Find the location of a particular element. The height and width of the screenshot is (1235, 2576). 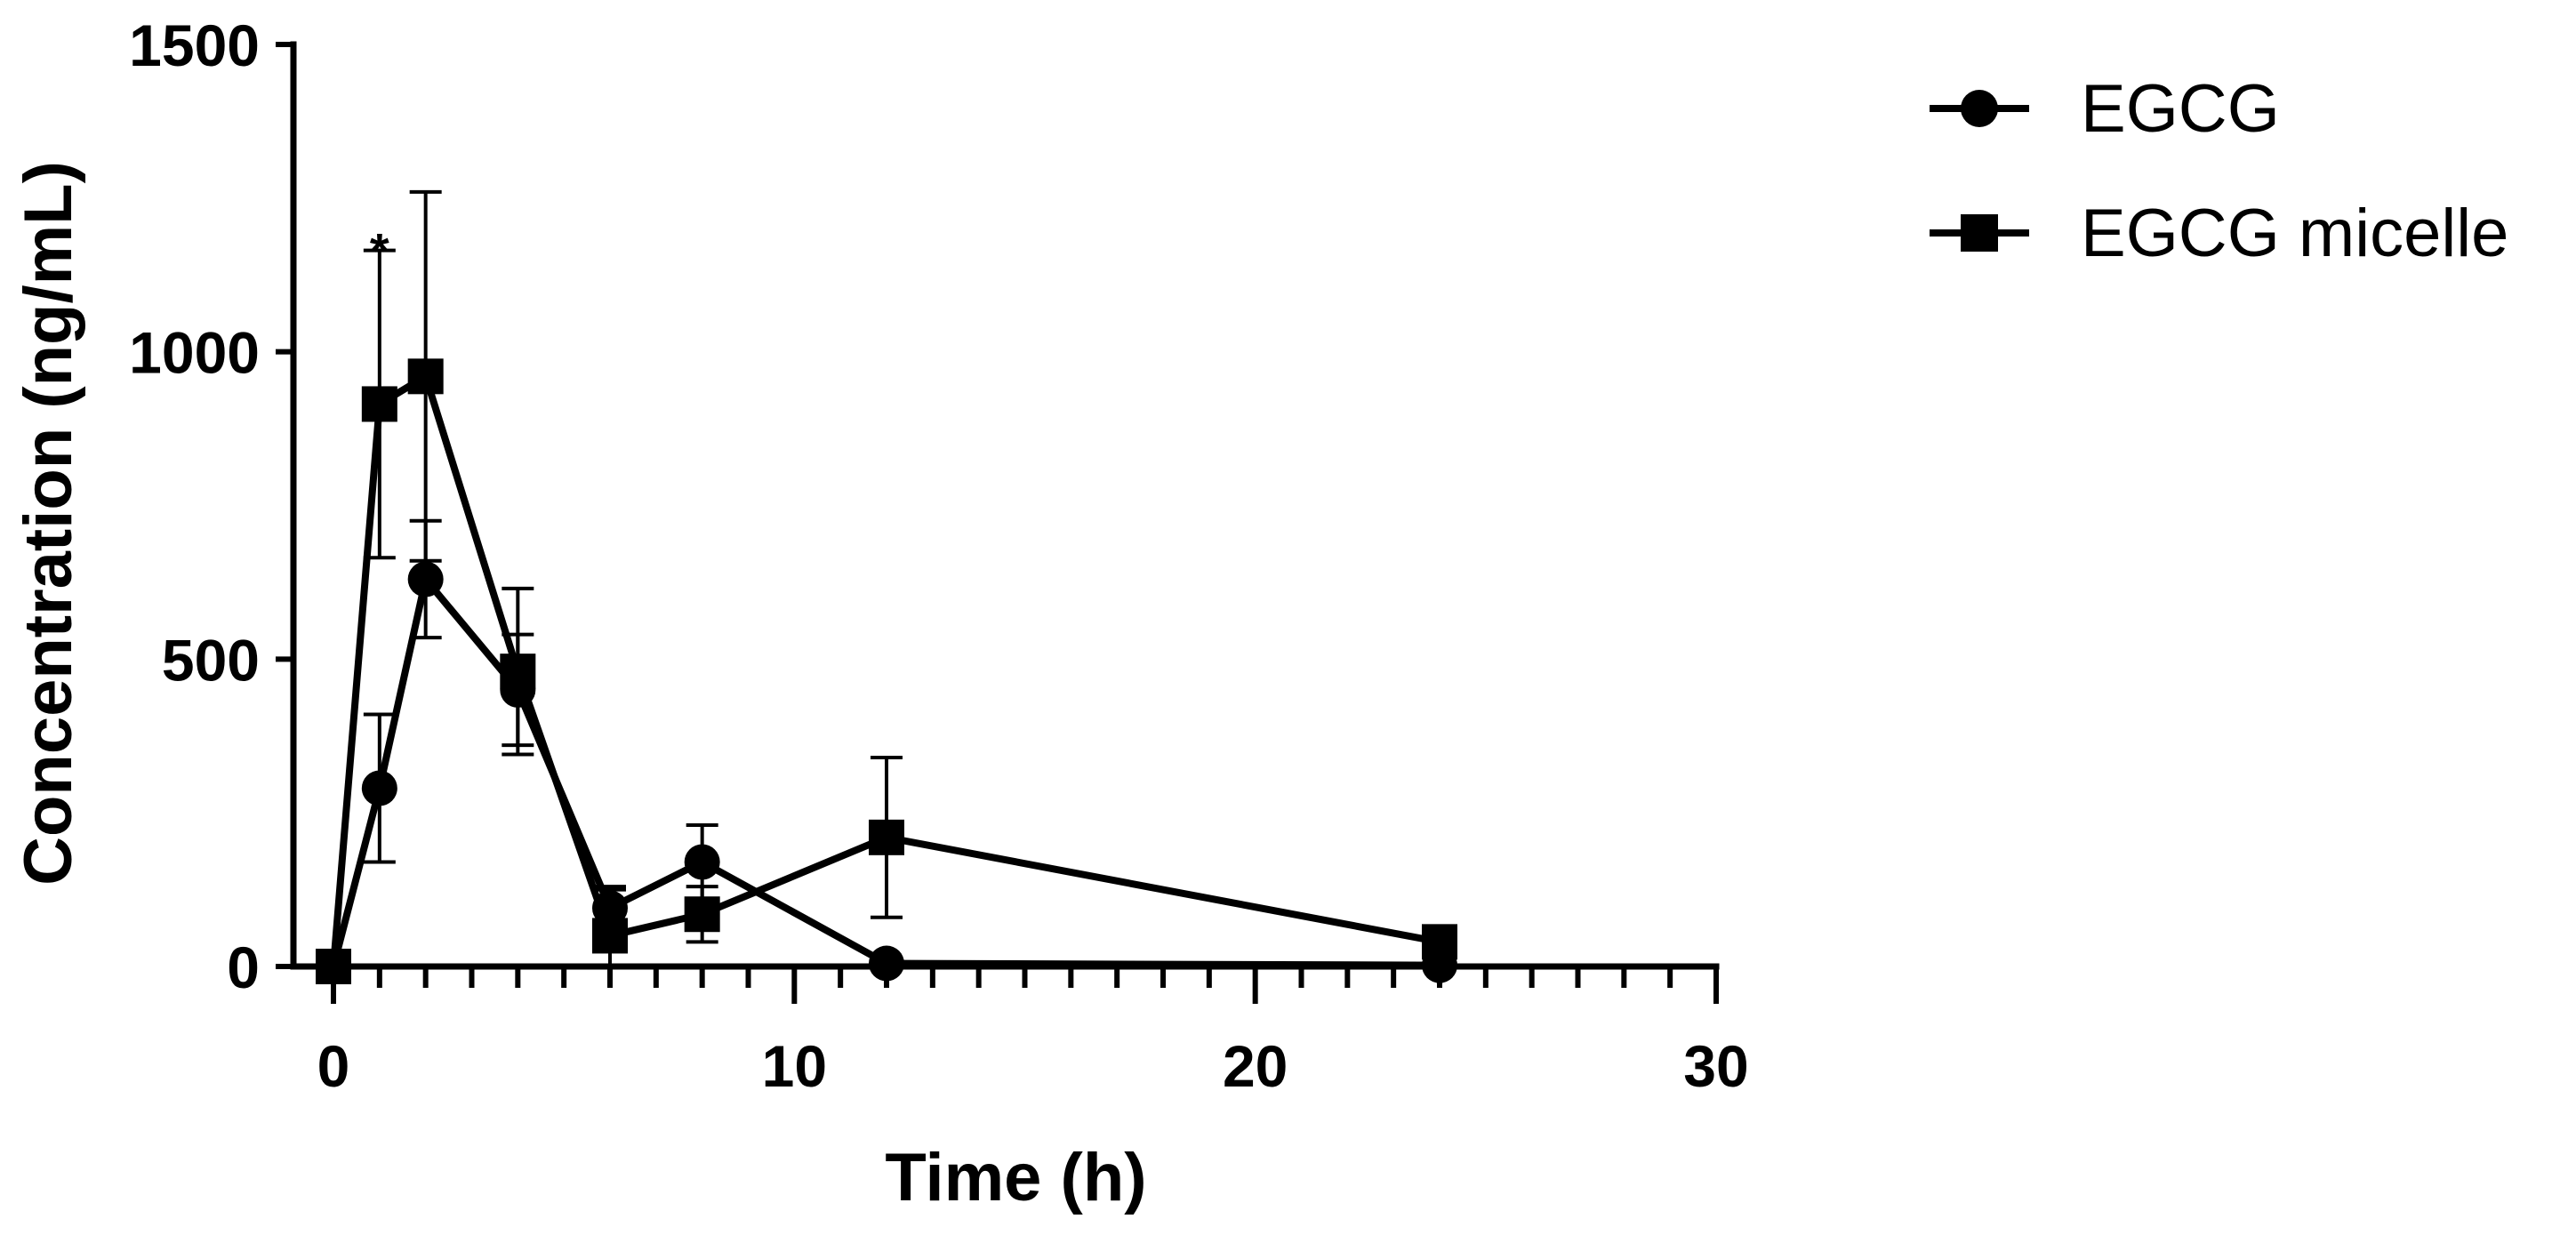

y-tick-label: 1000 is located at coordinates (194, 353).